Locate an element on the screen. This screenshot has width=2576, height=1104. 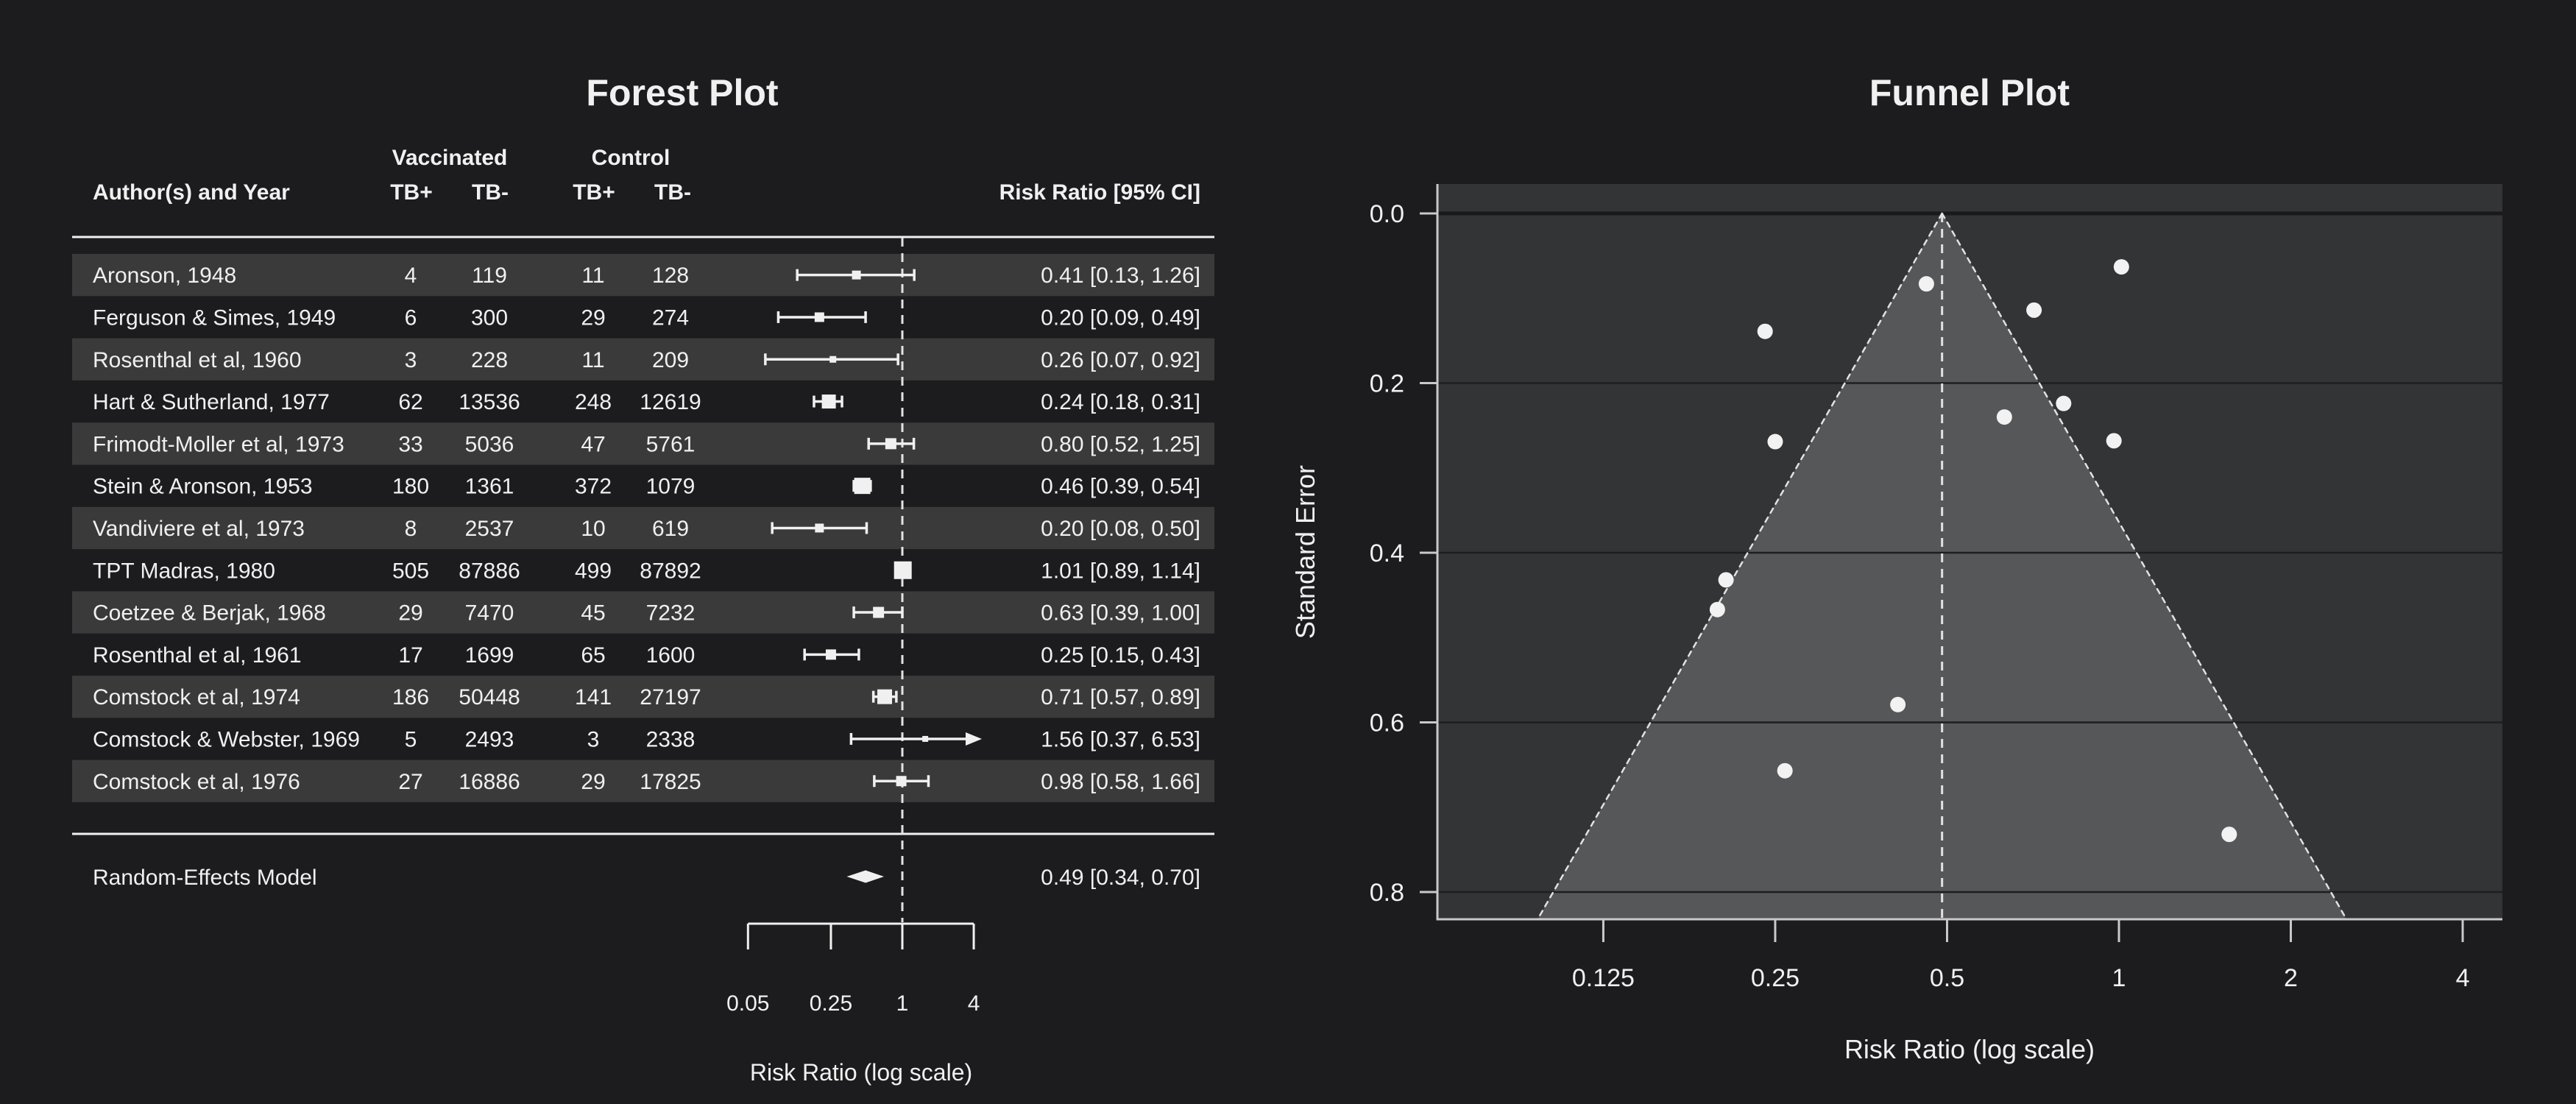
study-author: Comstock et al, 1976 is located at coordinates (196, 782).